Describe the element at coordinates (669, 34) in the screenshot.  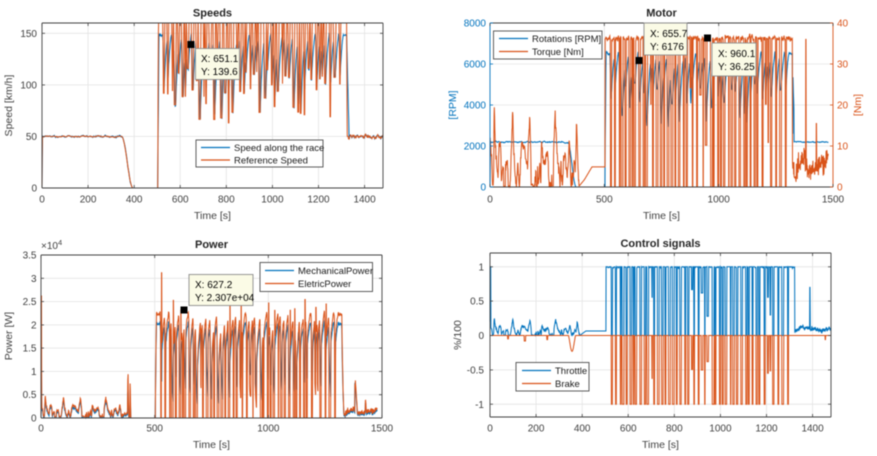
I see `svg-text: X: 655.7` at that location.